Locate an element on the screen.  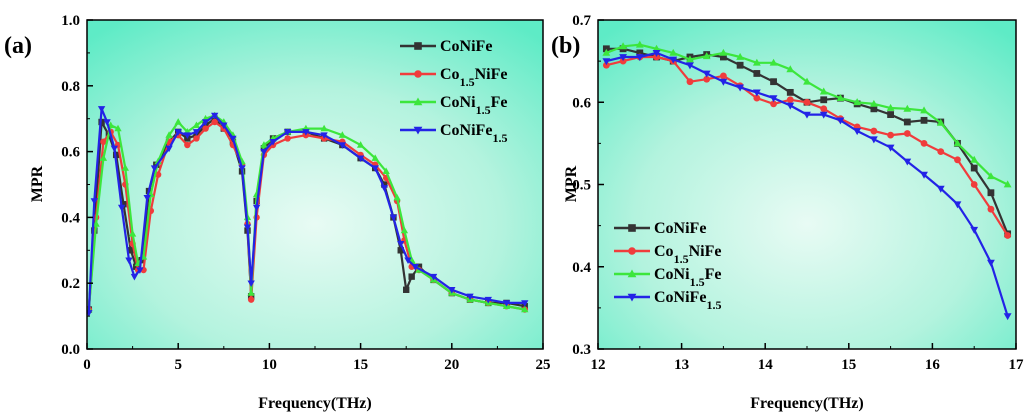
legend-entry: CoNiFe is located at coordinates (446, 46).